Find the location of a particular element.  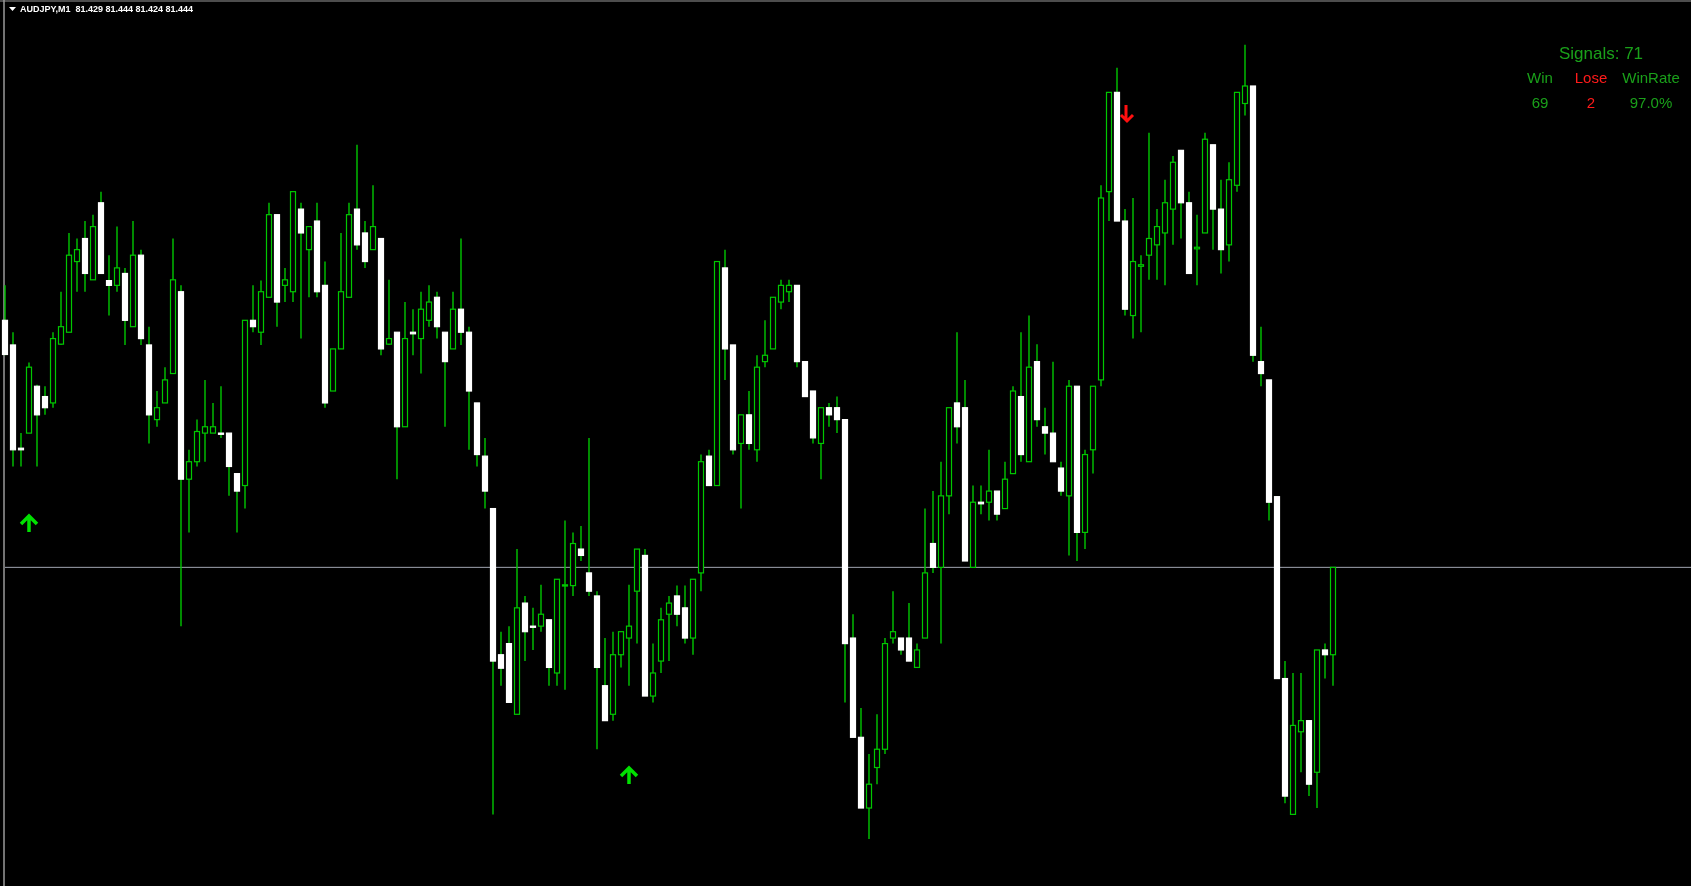

chart-title: AUDJPY,M1 81.429 81.444 81.424 81.444 is located at coordinates (107, 9).